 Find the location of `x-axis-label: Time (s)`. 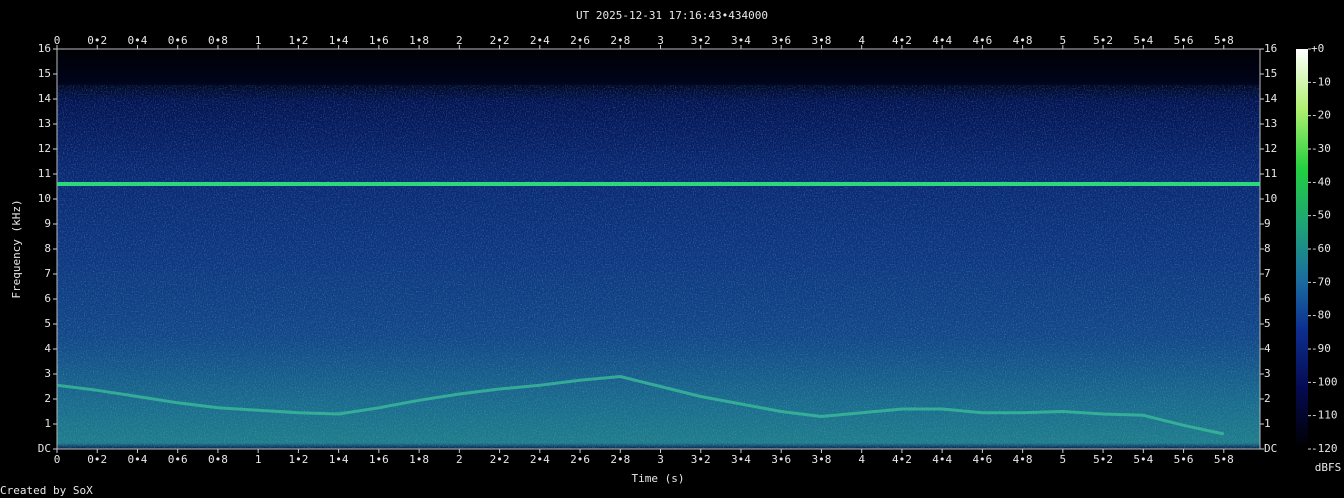

x-axis-label: Time (s) is located at coordinates (658, 478).